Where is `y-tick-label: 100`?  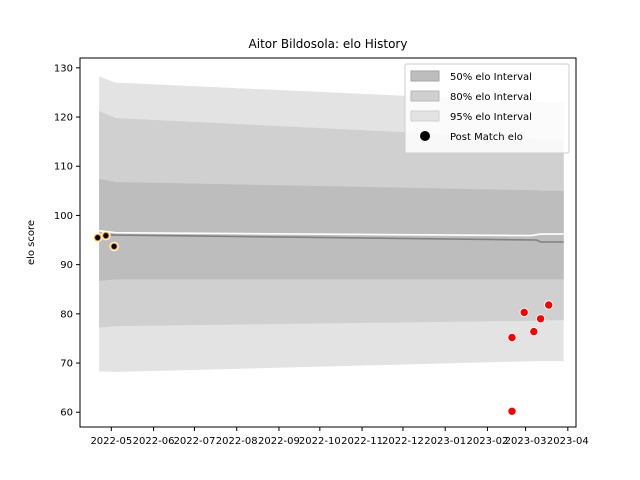 y-tick-label: 100 is located at coordinates (63, 216).